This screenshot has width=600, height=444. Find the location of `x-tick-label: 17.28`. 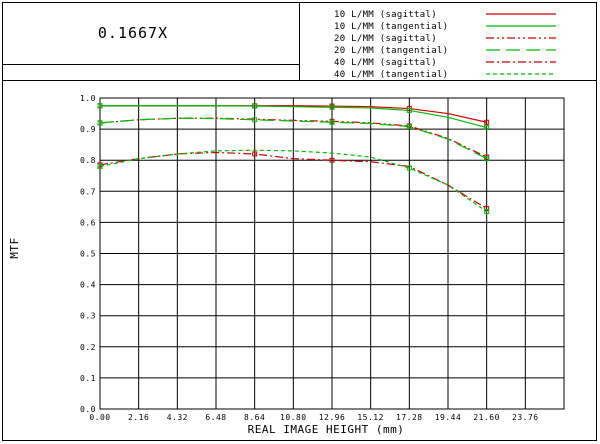

x-tick-label: 17.28 is located at coordinates (409, 417).